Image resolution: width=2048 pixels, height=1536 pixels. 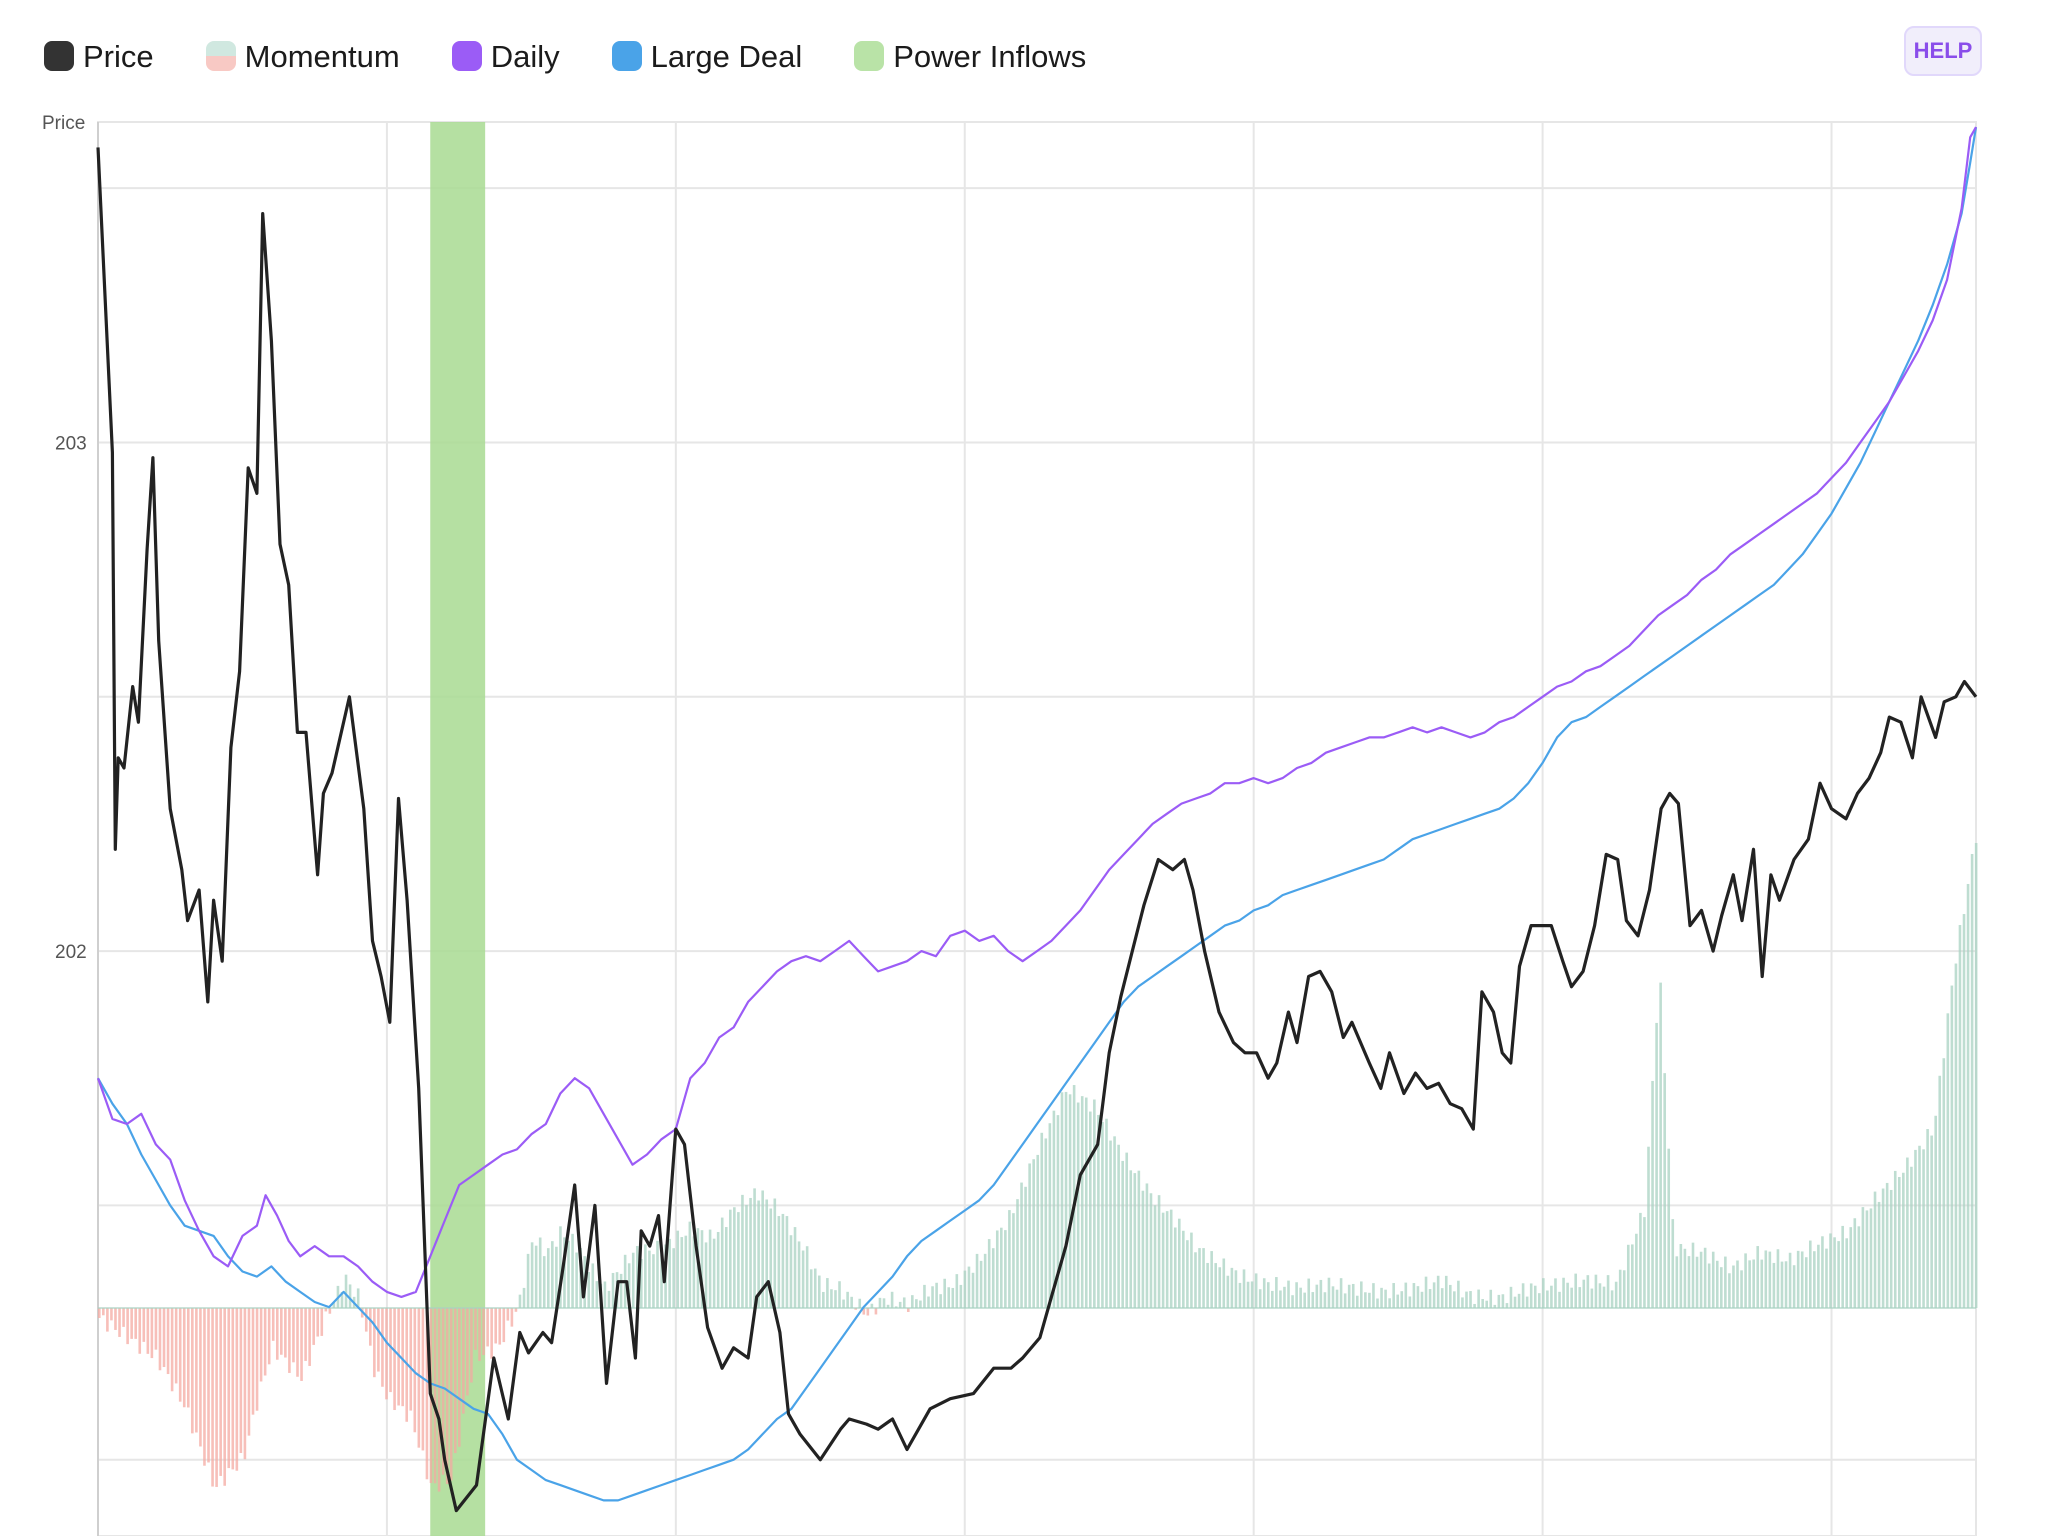 I want to click on legend-item-price: Price, so click(x=99, y=56).